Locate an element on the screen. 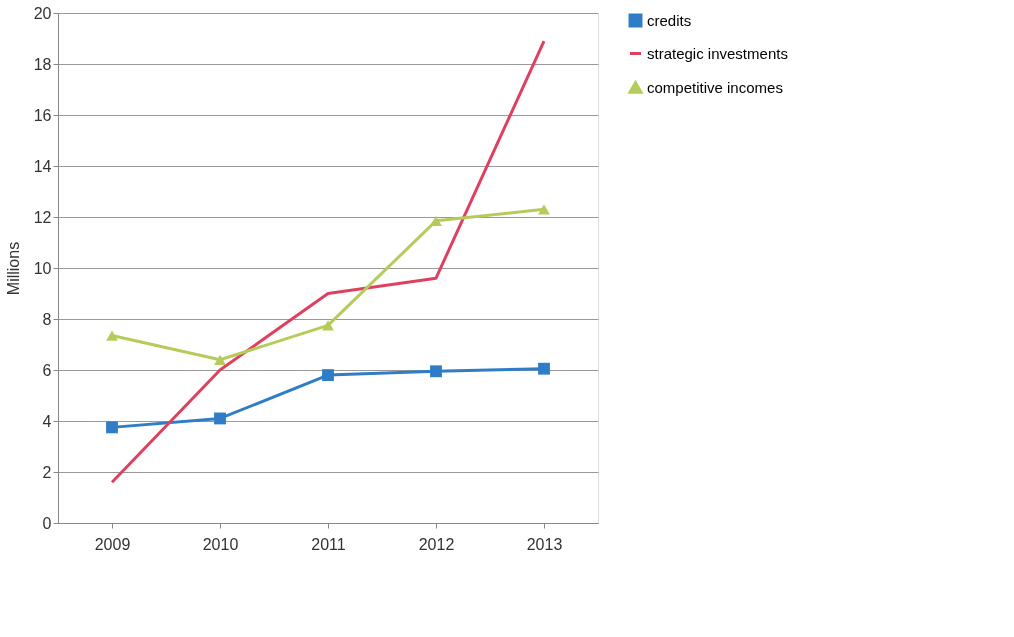  y-tick-label: 14 is located at coordinates (42, 166).